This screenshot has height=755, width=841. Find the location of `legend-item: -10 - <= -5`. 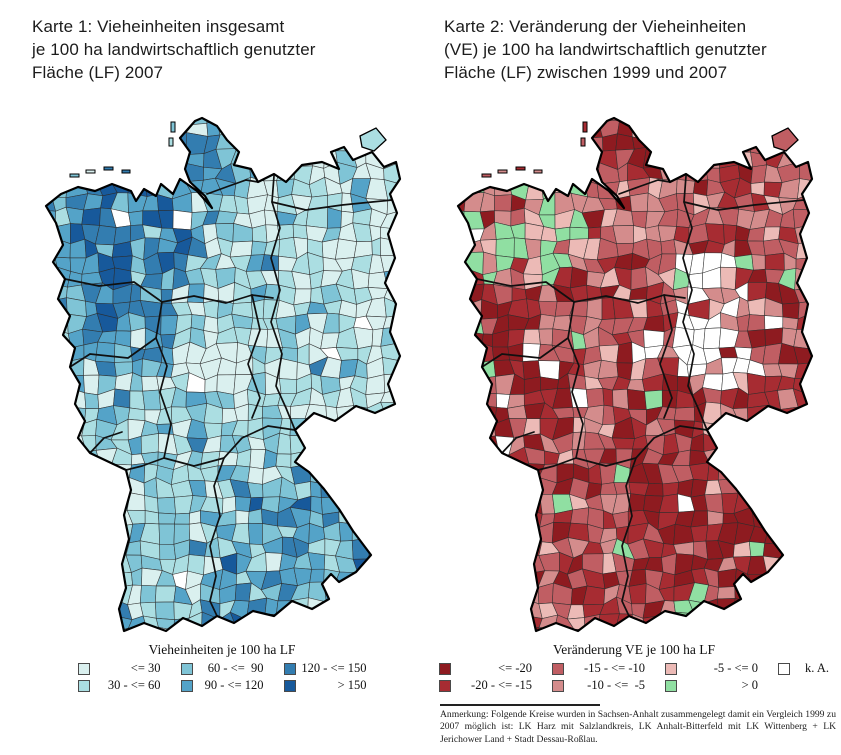

legend-item: -10 - <= -5 is located at coordinates (598, 685).